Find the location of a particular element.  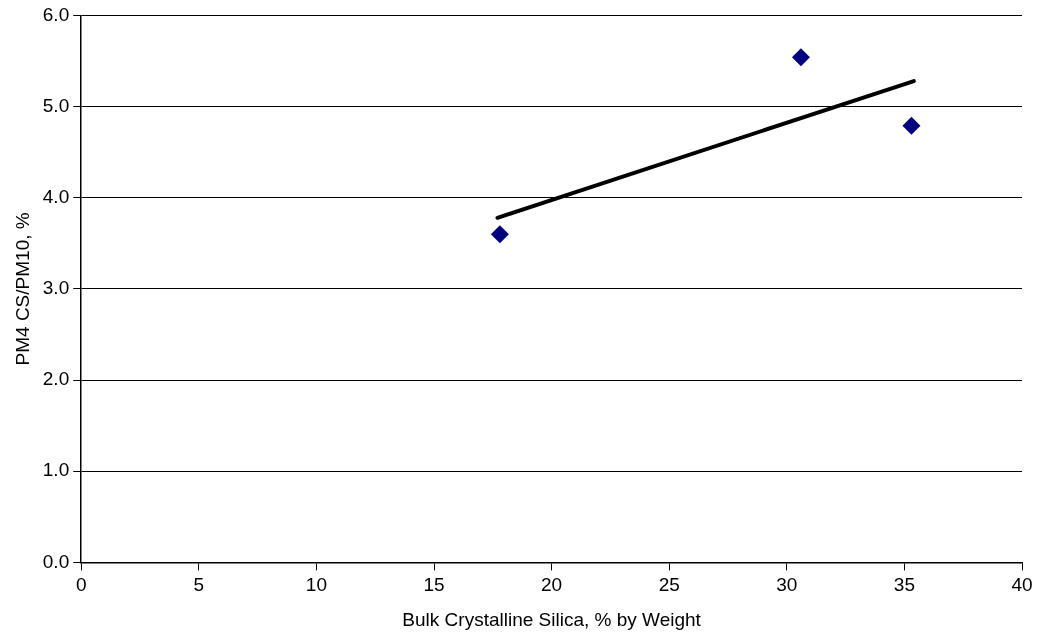

y-tick-label: 4.0 is located at coordinates (56, 196).